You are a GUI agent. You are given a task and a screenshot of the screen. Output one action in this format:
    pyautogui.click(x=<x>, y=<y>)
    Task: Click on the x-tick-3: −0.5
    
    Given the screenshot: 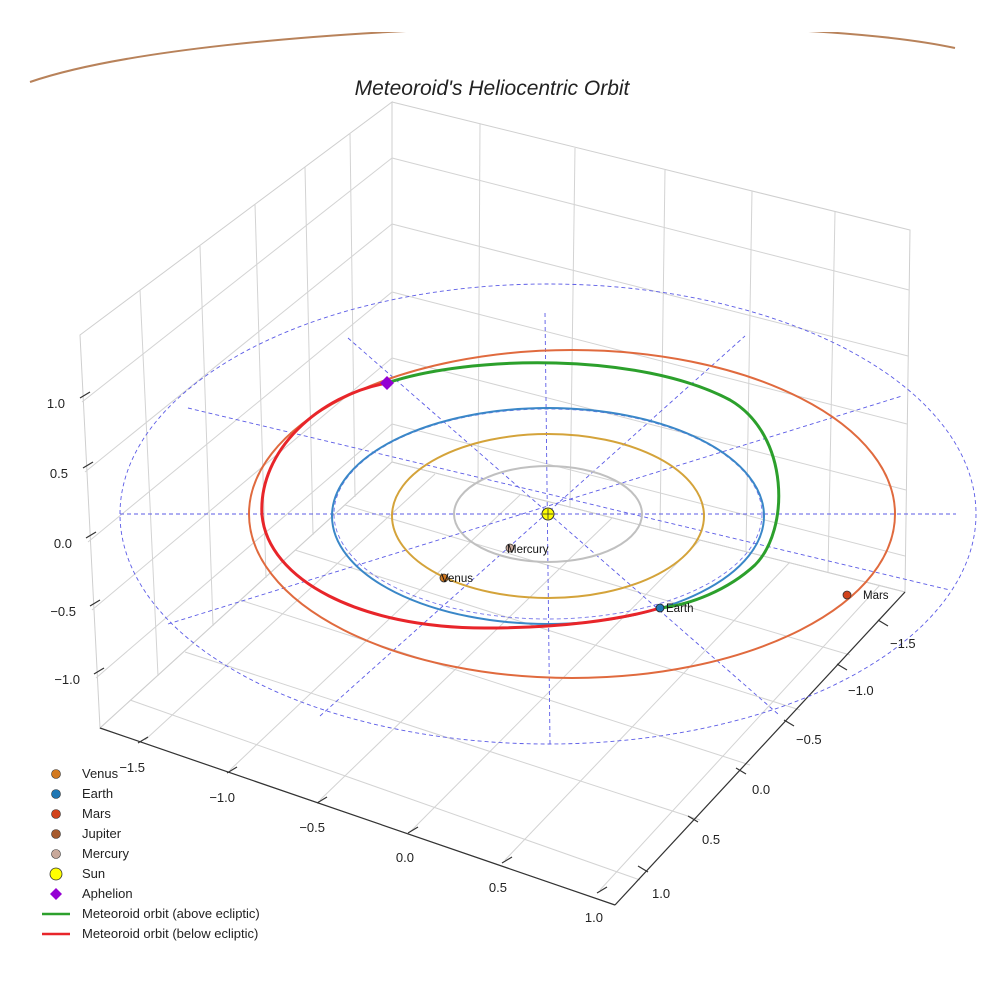 What is the action you would take?
    pyautogui.click(x=312, y=827)
    